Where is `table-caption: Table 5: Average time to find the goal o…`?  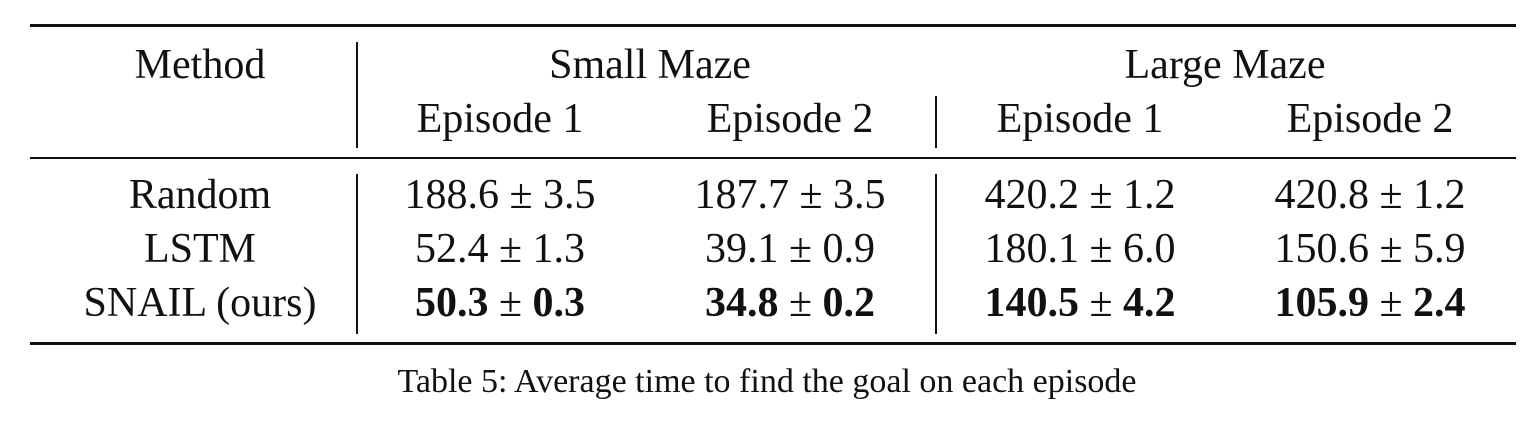
table-caption: Table 5: Average time to find the goal o… is located at coordinates (767, 381).